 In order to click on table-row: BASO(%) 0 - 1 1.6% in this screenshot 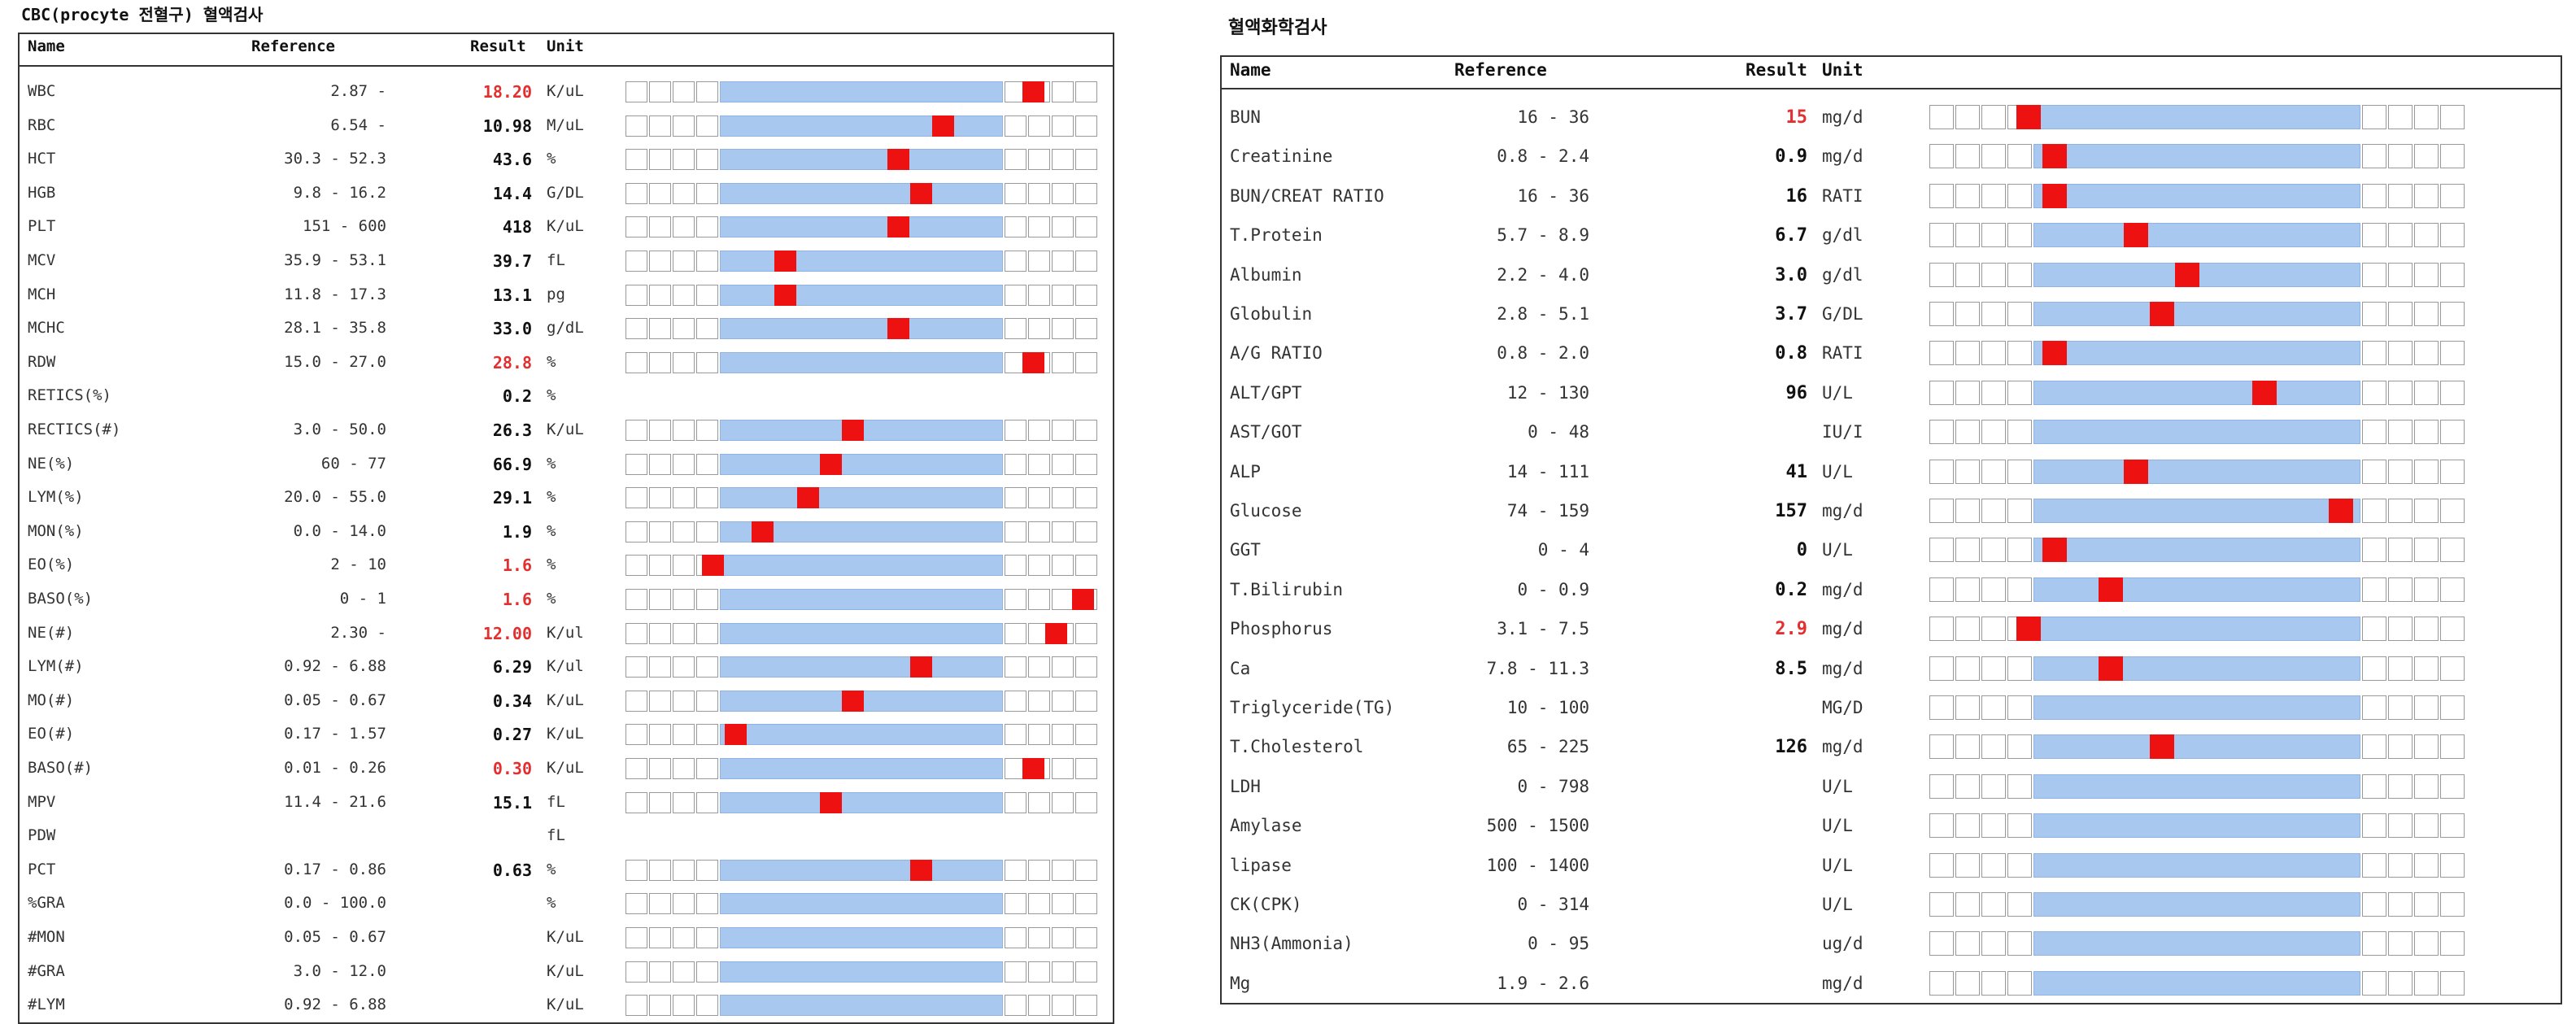, I will do `click(566, 599)`.